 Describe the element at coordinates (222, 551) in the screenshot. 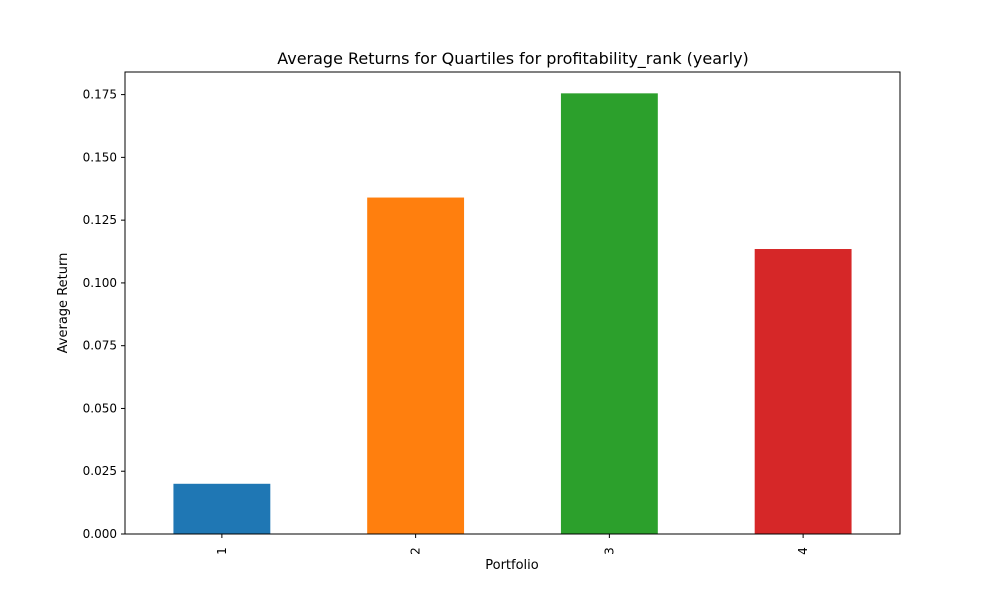

I see `x-tick-label: 1` at that location.